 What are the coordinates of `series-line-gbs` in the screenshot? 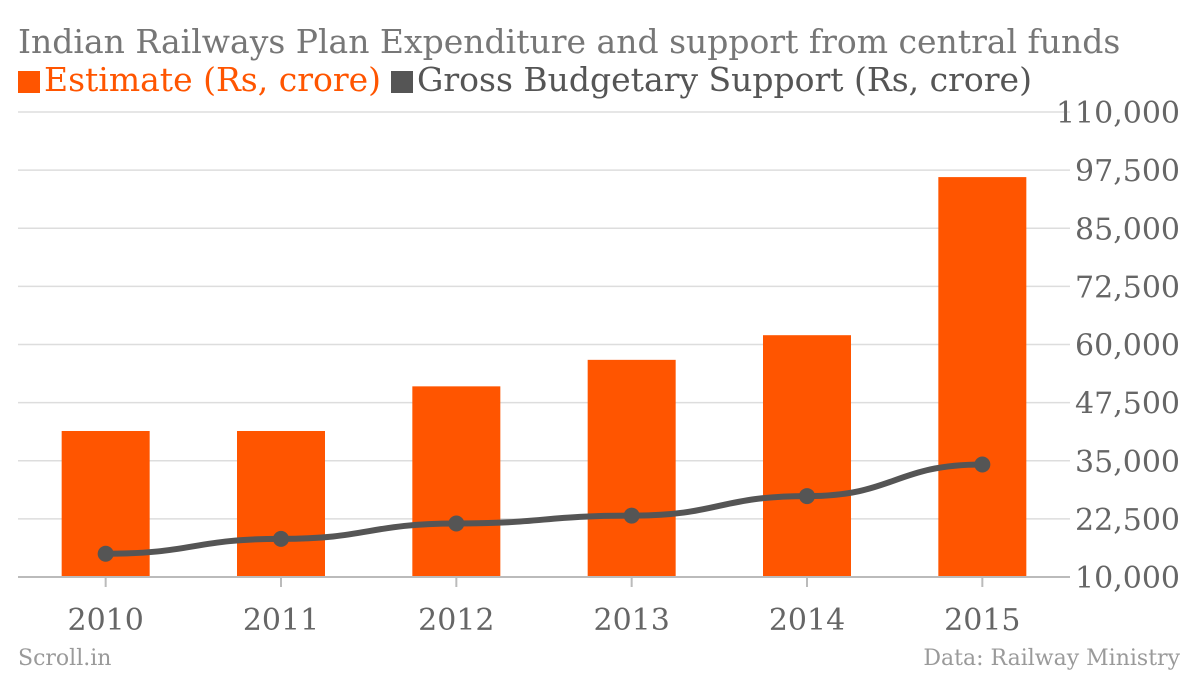 It's located at (544, 509).